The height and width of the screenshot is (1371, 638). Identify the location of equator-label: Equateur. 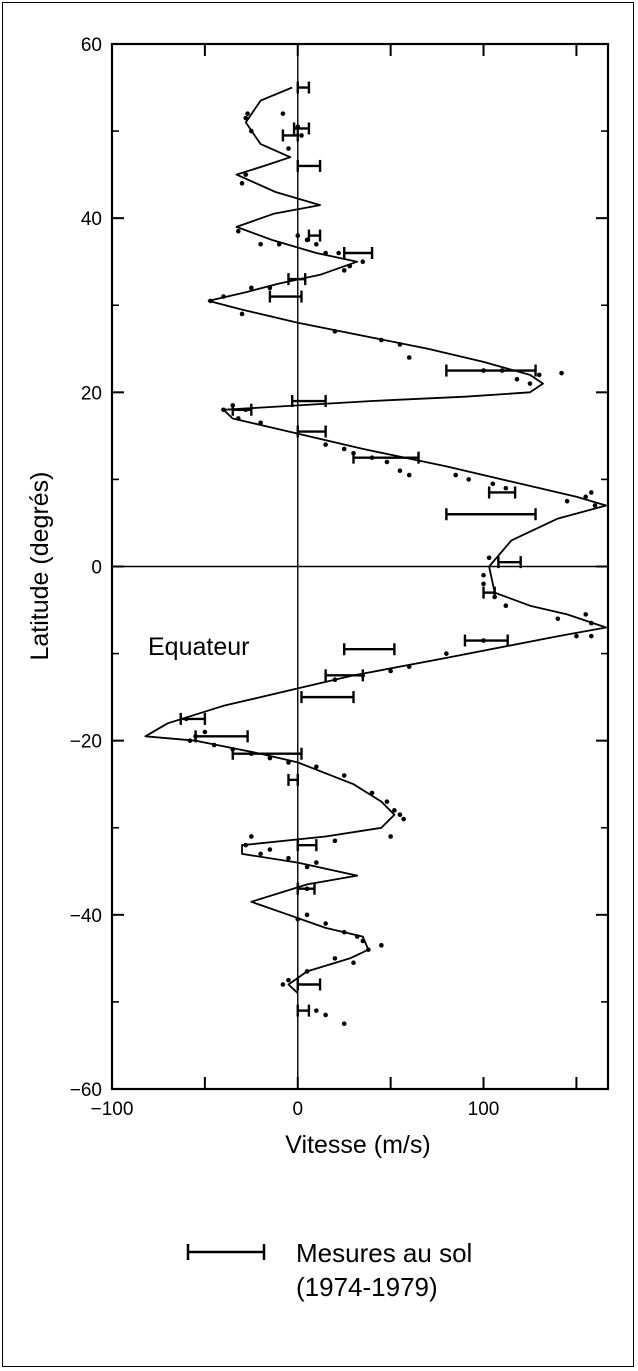
(198, 647).